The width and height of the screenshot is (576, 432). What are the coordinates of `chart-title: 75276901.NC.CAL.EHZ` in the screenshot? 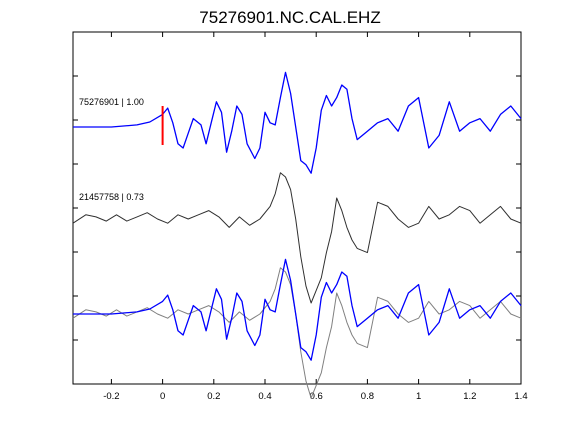 It's located at (289, 17).